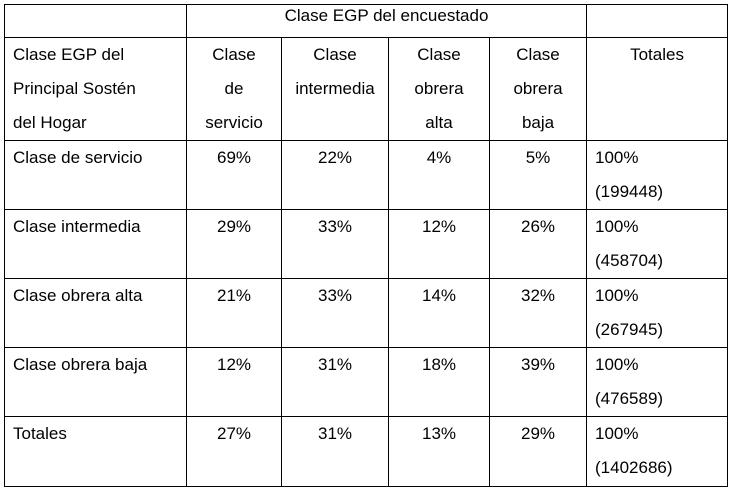 The height and width of the screenshot is (487, 732). I want to click on table-cell: 18%, so click(439, 382).